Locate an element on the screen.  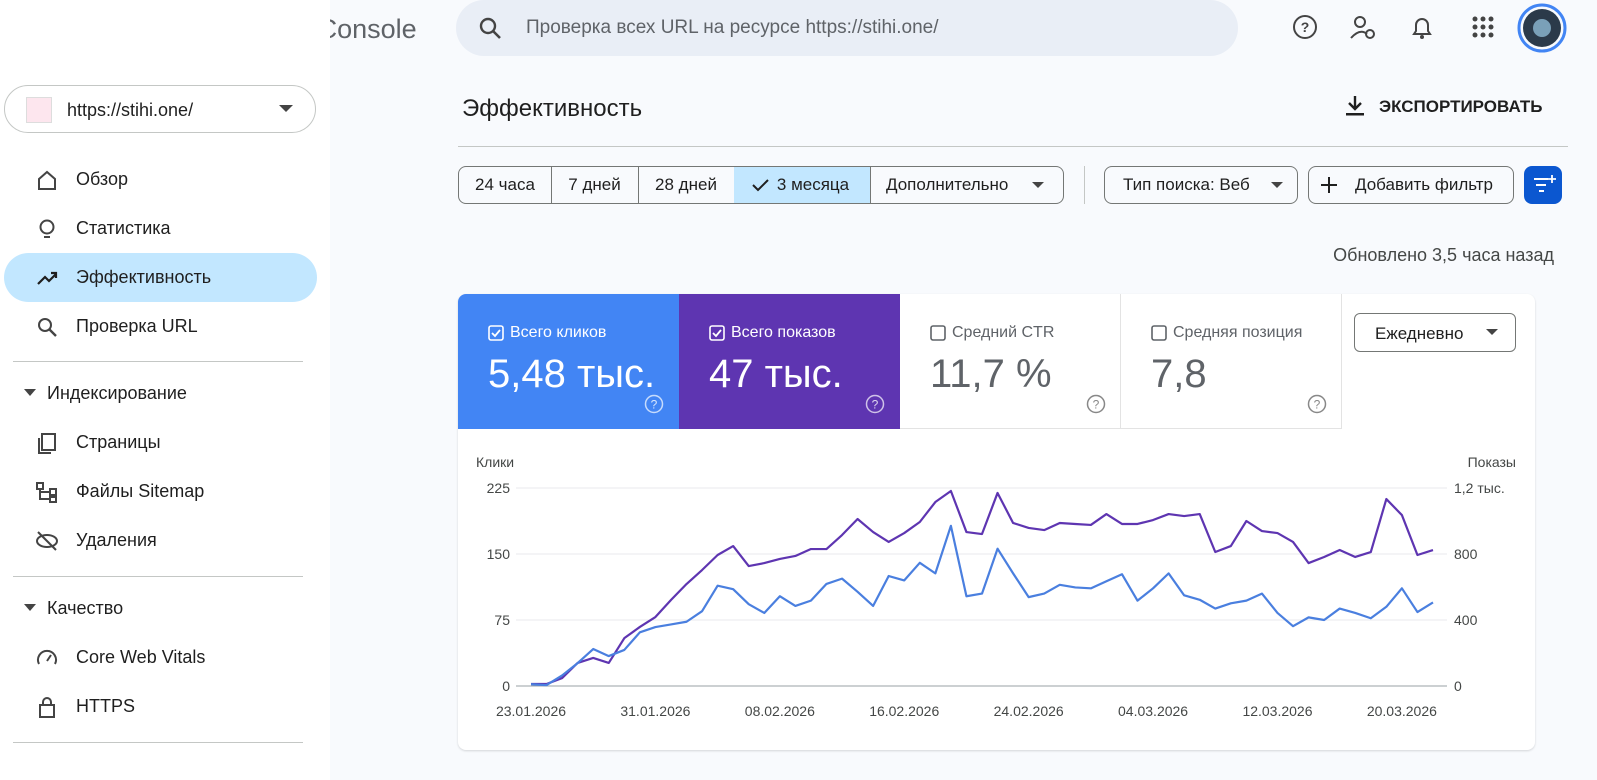
y2-tick-label: 800 is located at coordinates (1466, 554).